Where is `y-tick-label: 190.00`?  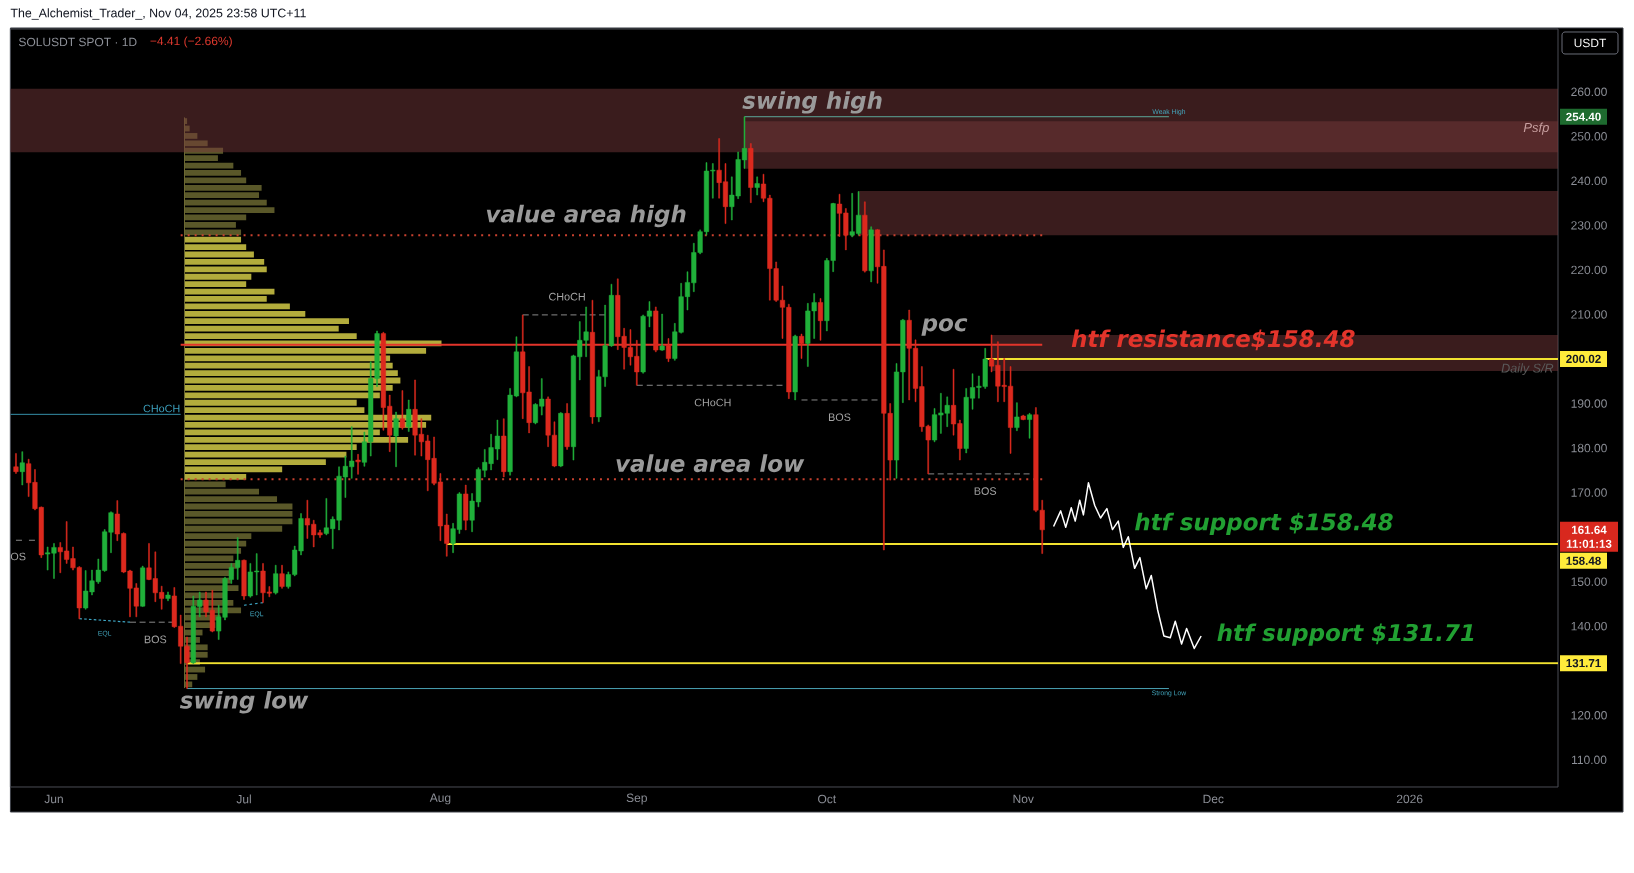
y-tick-label: 190.00 is located at coordinates (1589, 403).